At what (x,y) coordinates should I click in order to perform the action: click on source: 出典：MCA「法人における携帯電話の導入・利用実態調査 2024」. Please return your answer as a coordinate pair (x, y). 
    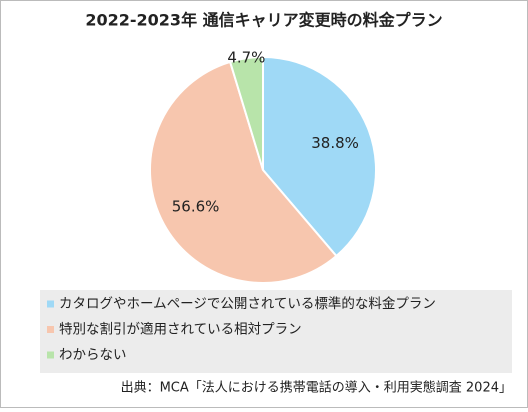
    Looking at the image, I should click on (316, 388).